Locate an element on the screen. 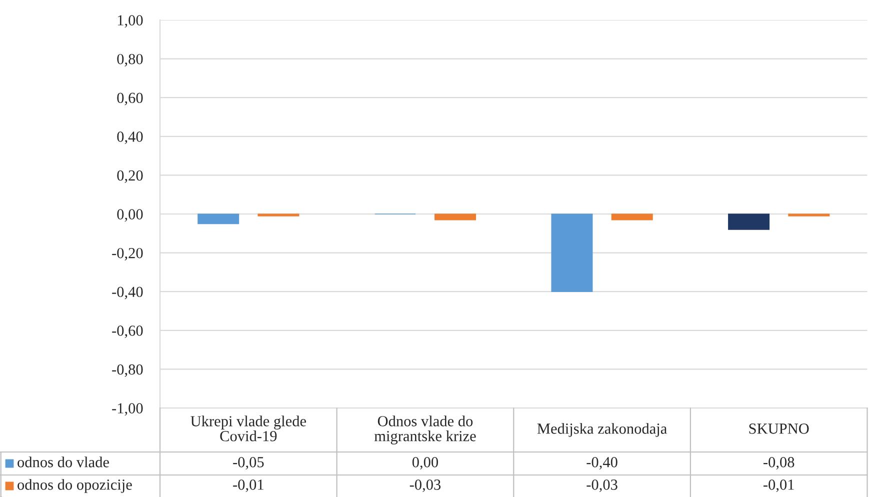 The height and width of the screenshot is (497, 869). x-tick-label: Odnos vlade do migrantske krize is located at coordinates (425, 430).